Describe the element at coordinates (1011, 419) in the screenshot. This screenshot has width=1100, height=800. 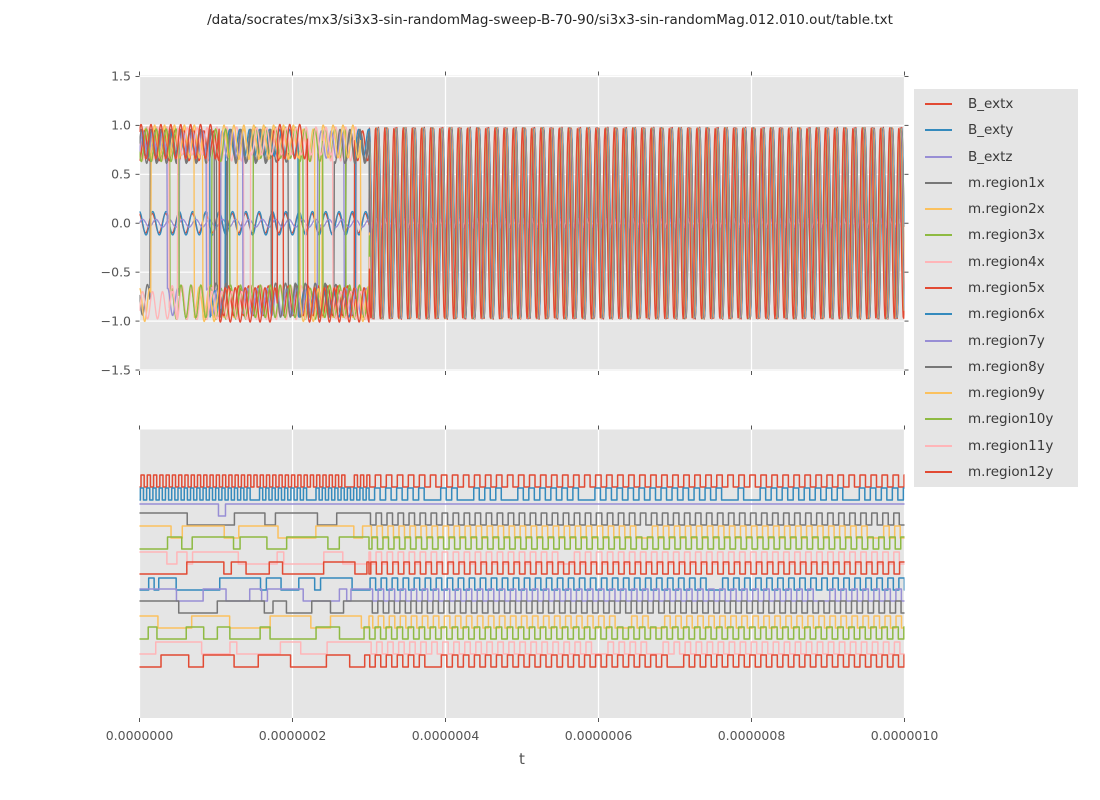
I see `legend-label: m.region10y` at that location.